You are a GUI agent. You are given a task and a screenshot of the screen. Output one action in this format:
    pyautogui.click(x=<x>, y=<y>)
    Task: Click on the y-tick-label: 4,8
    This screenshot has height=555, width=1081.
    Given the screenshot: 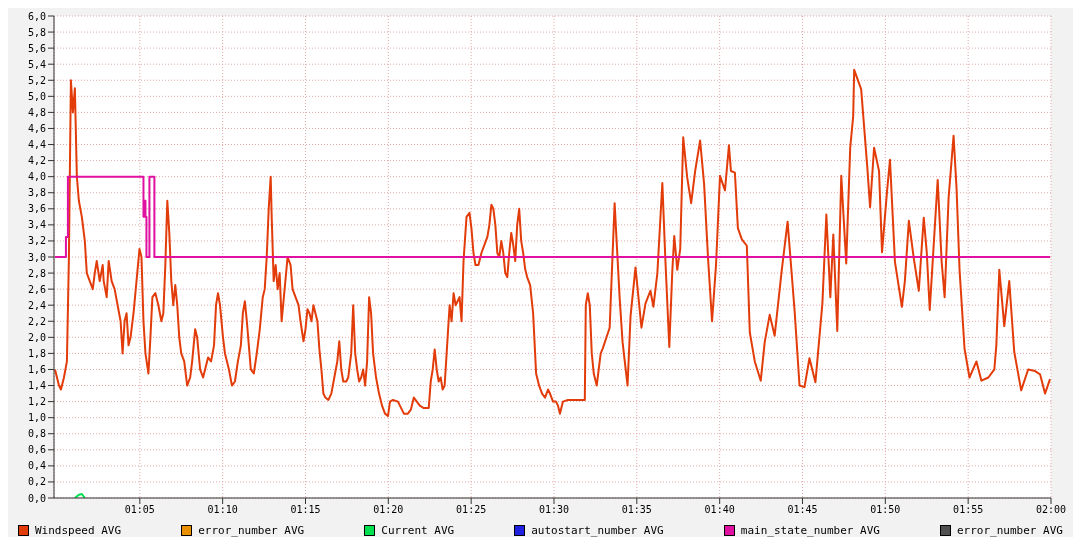 What is the action you would take?
    pyautogui.click(x=36, y=112)
    